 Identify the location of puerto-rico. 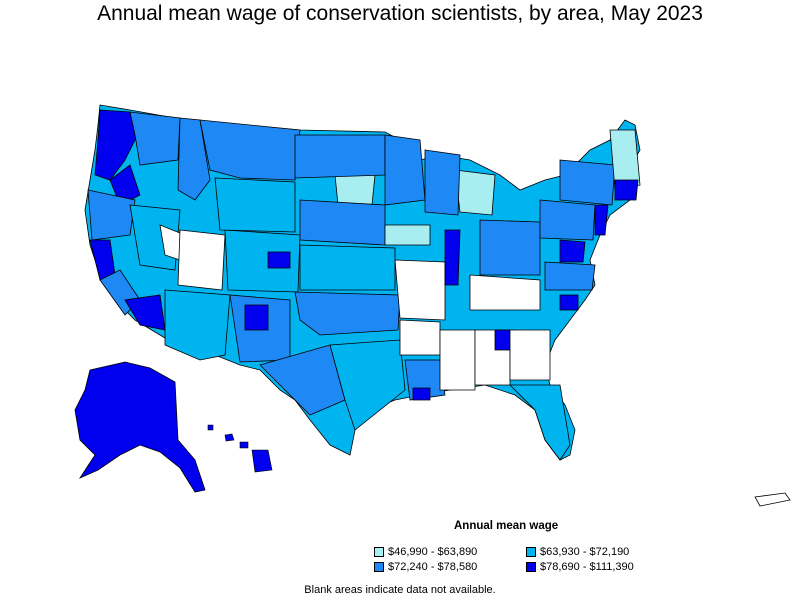
(772, 499).